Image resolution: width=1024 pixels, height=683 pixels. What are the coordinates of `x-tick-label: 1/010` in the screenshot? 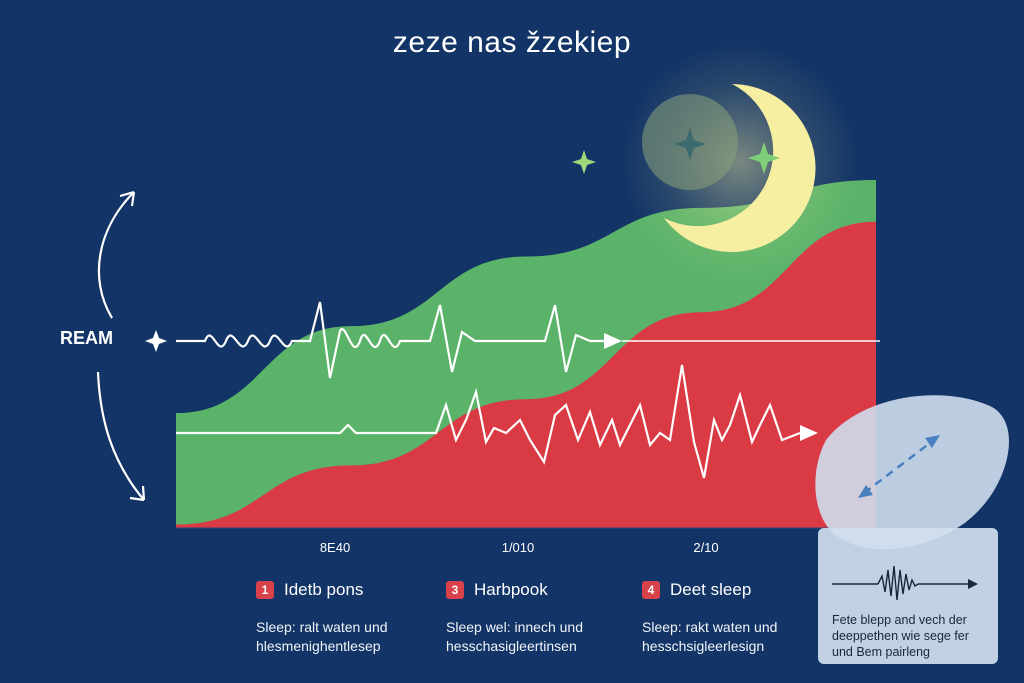 It's located at (518, 547).